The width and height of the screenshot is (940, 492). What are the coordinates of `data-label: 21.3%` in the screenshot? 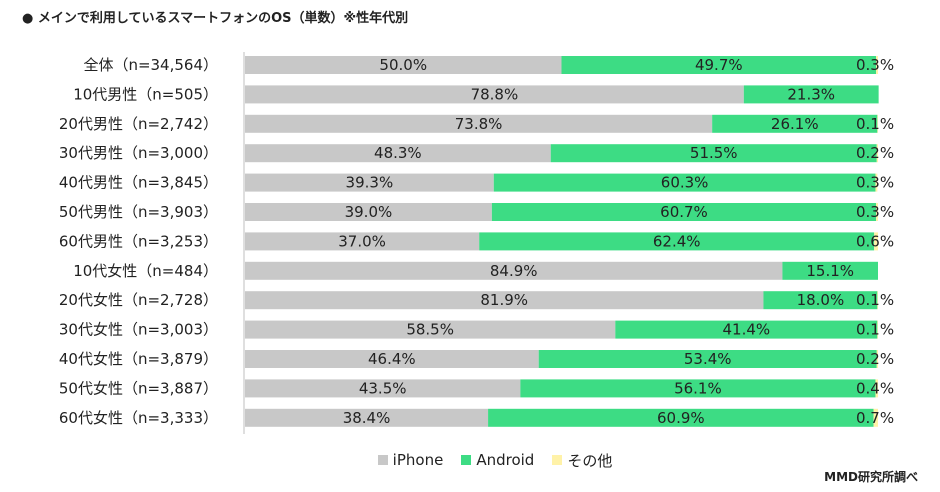 It's located at (811, 94).